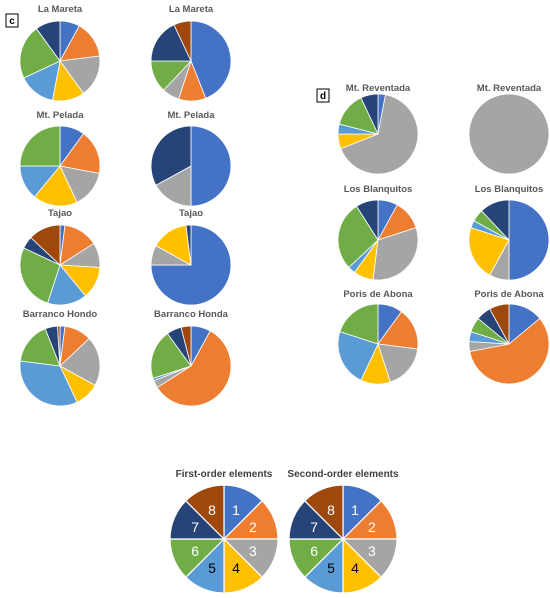 The width and height of the screenshot is (550, 598). Describe the element at coordinates (60, 314) in the screenshot. I see `pie-title: Barranco Hondo` at that location.